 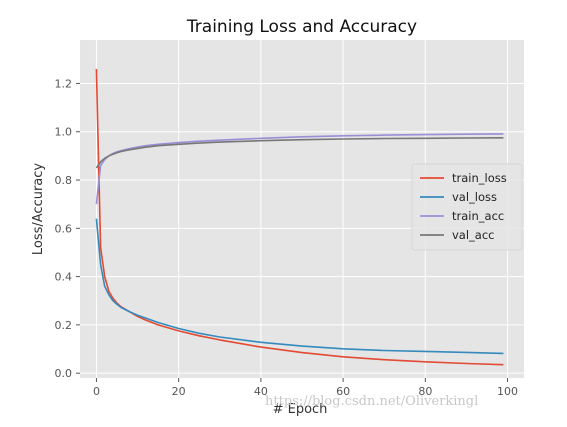 I want to click on y-tick-label: 0.8, so click(x=64, y=180).